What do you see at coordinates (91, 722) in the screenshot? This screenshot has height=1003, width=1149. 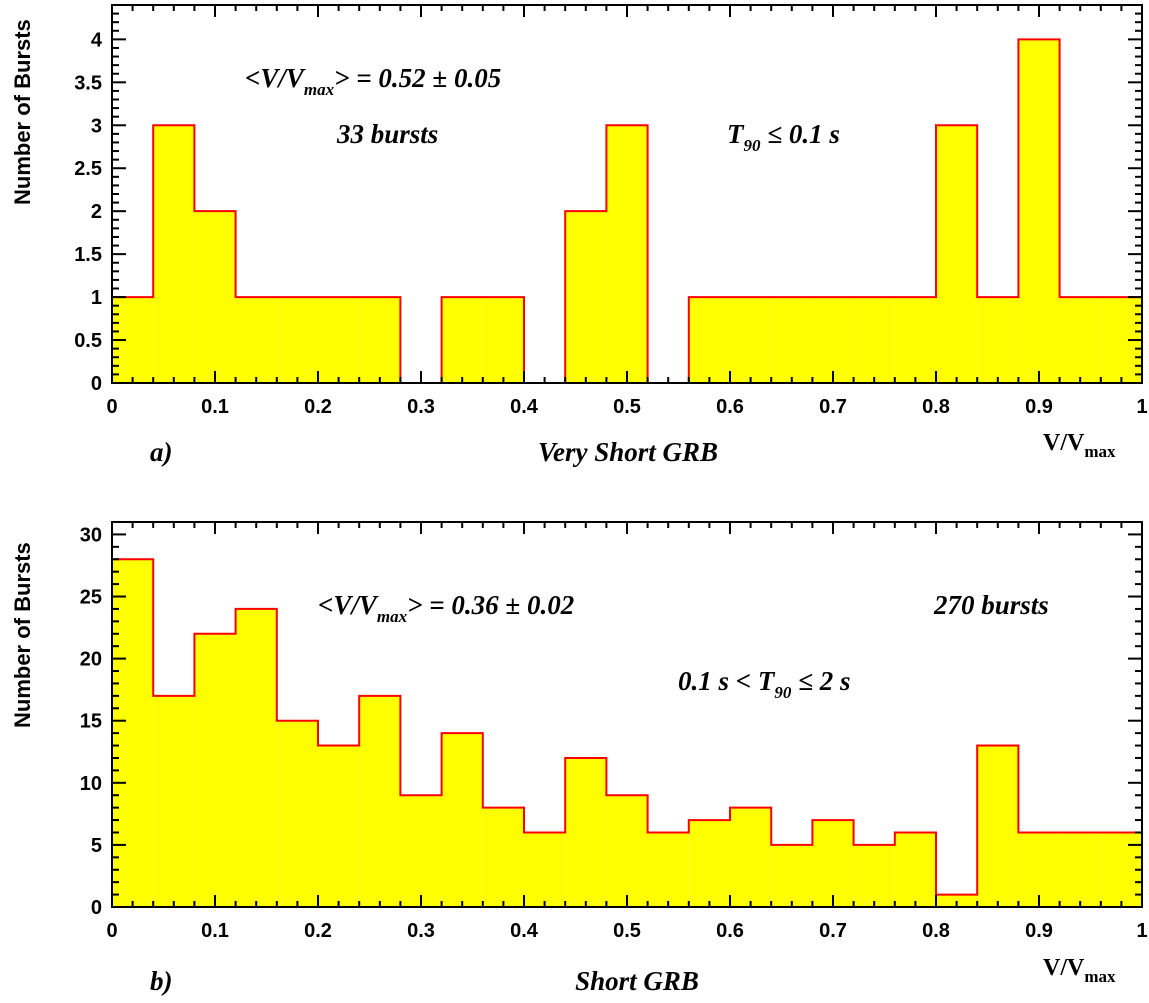 I see `panel-b-y-tick-label: 15` at bounding box center [91, 722].